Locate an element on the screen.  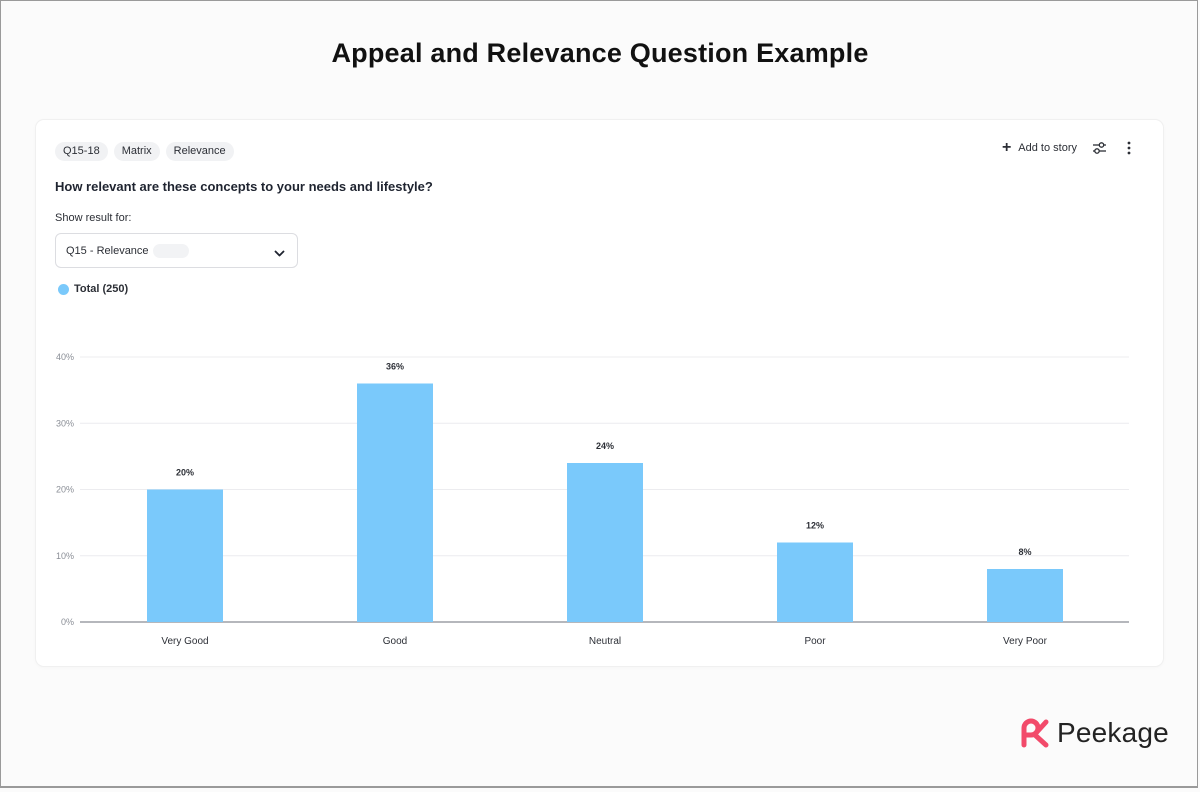
y-tick-label: 20% is located at coordinates (65, 490).